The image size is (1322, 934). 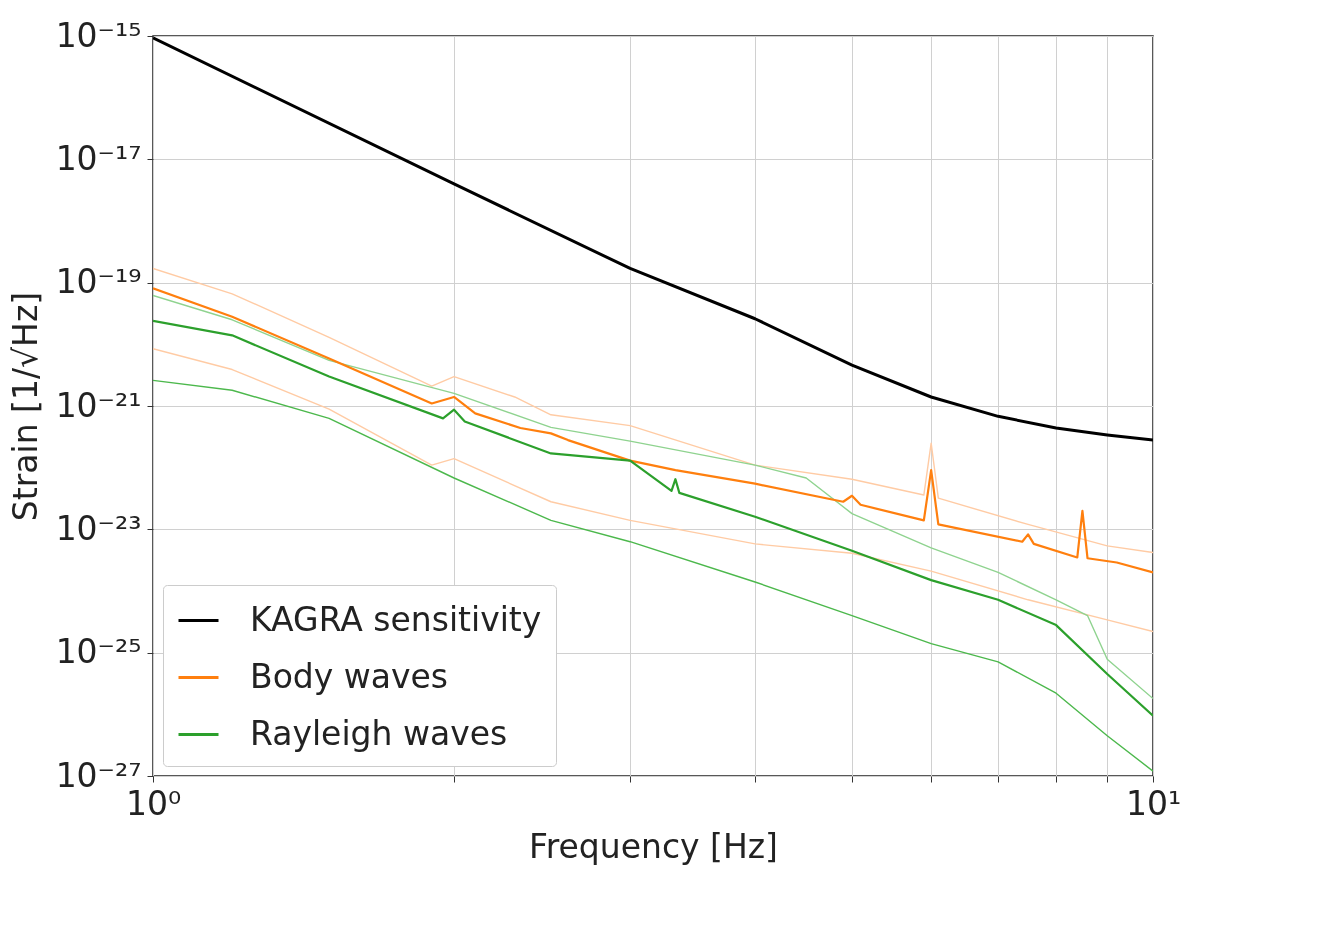 What do you see at coordinates (98, 405) in the screenshot?
I see `y-tick-label: 10⁻²¹` at bounding box center [98, 405].